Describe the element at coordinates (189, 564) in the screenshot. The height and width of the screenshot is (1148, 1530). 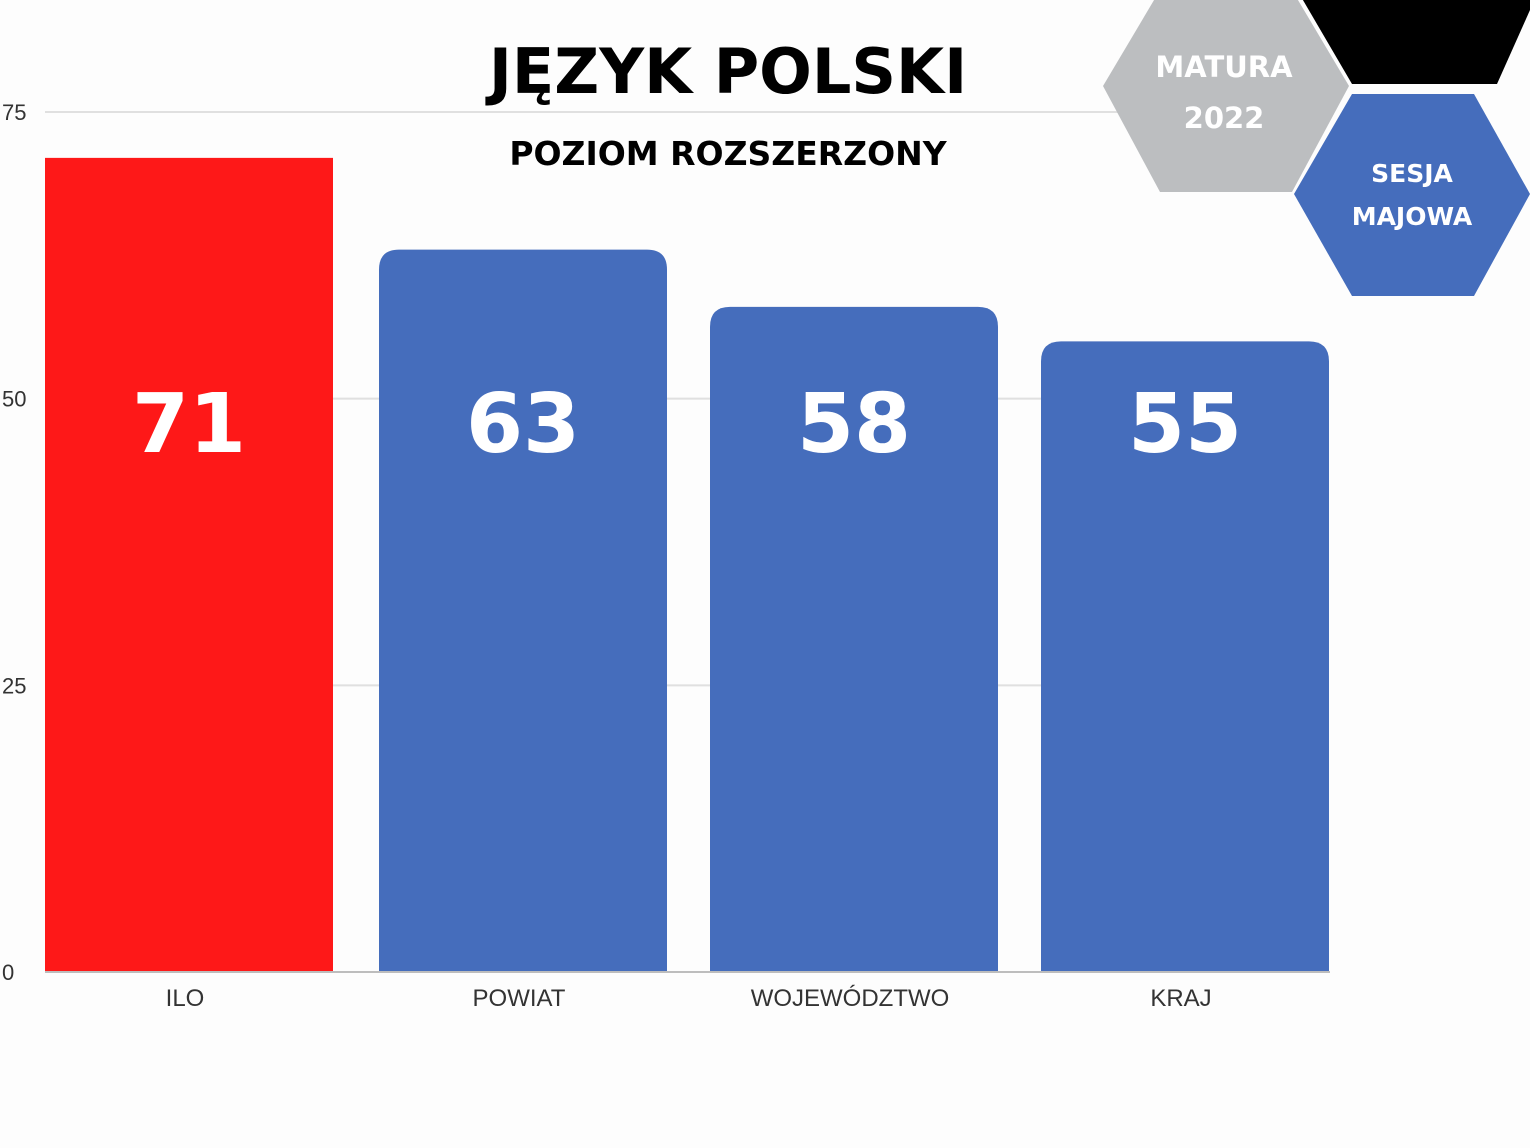
I see `bar-ilo` at that location.